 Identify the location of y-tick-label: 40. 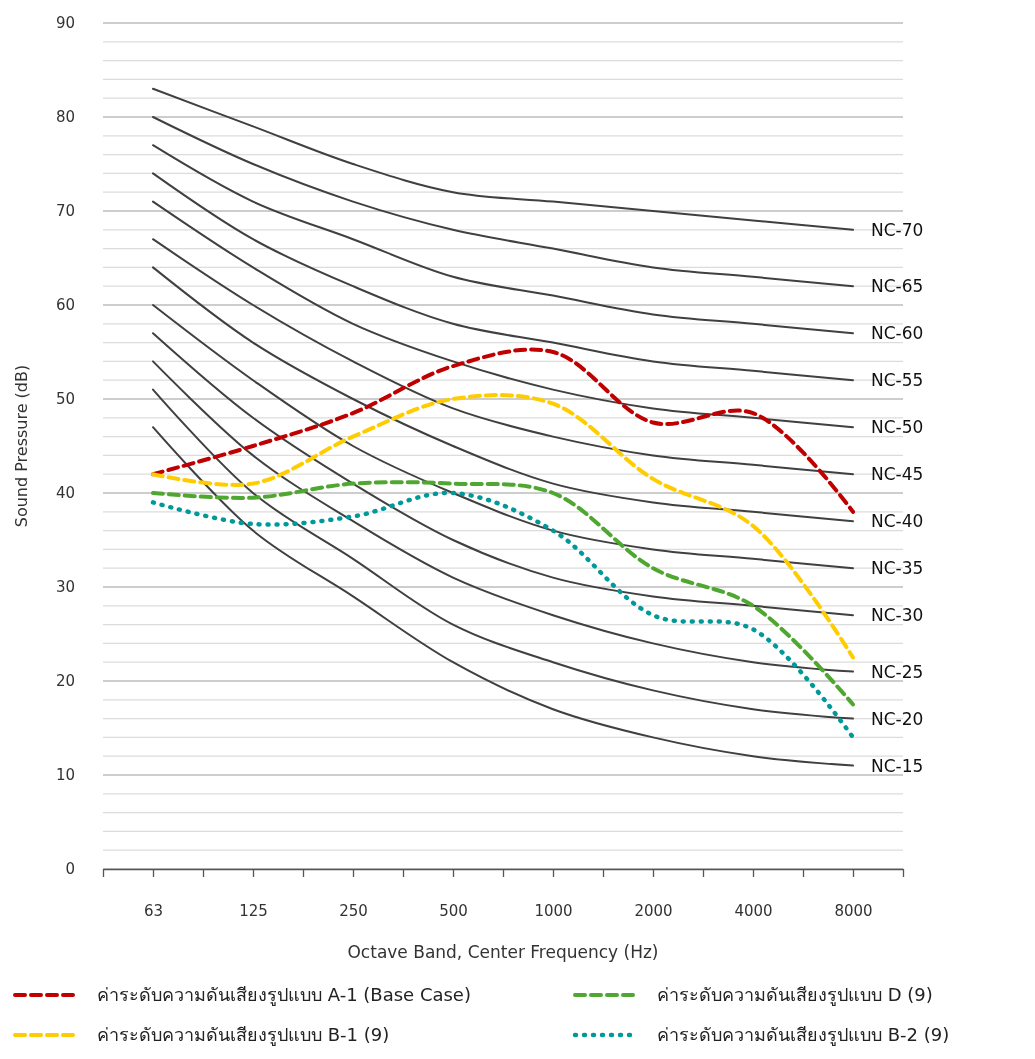
(65, 493).